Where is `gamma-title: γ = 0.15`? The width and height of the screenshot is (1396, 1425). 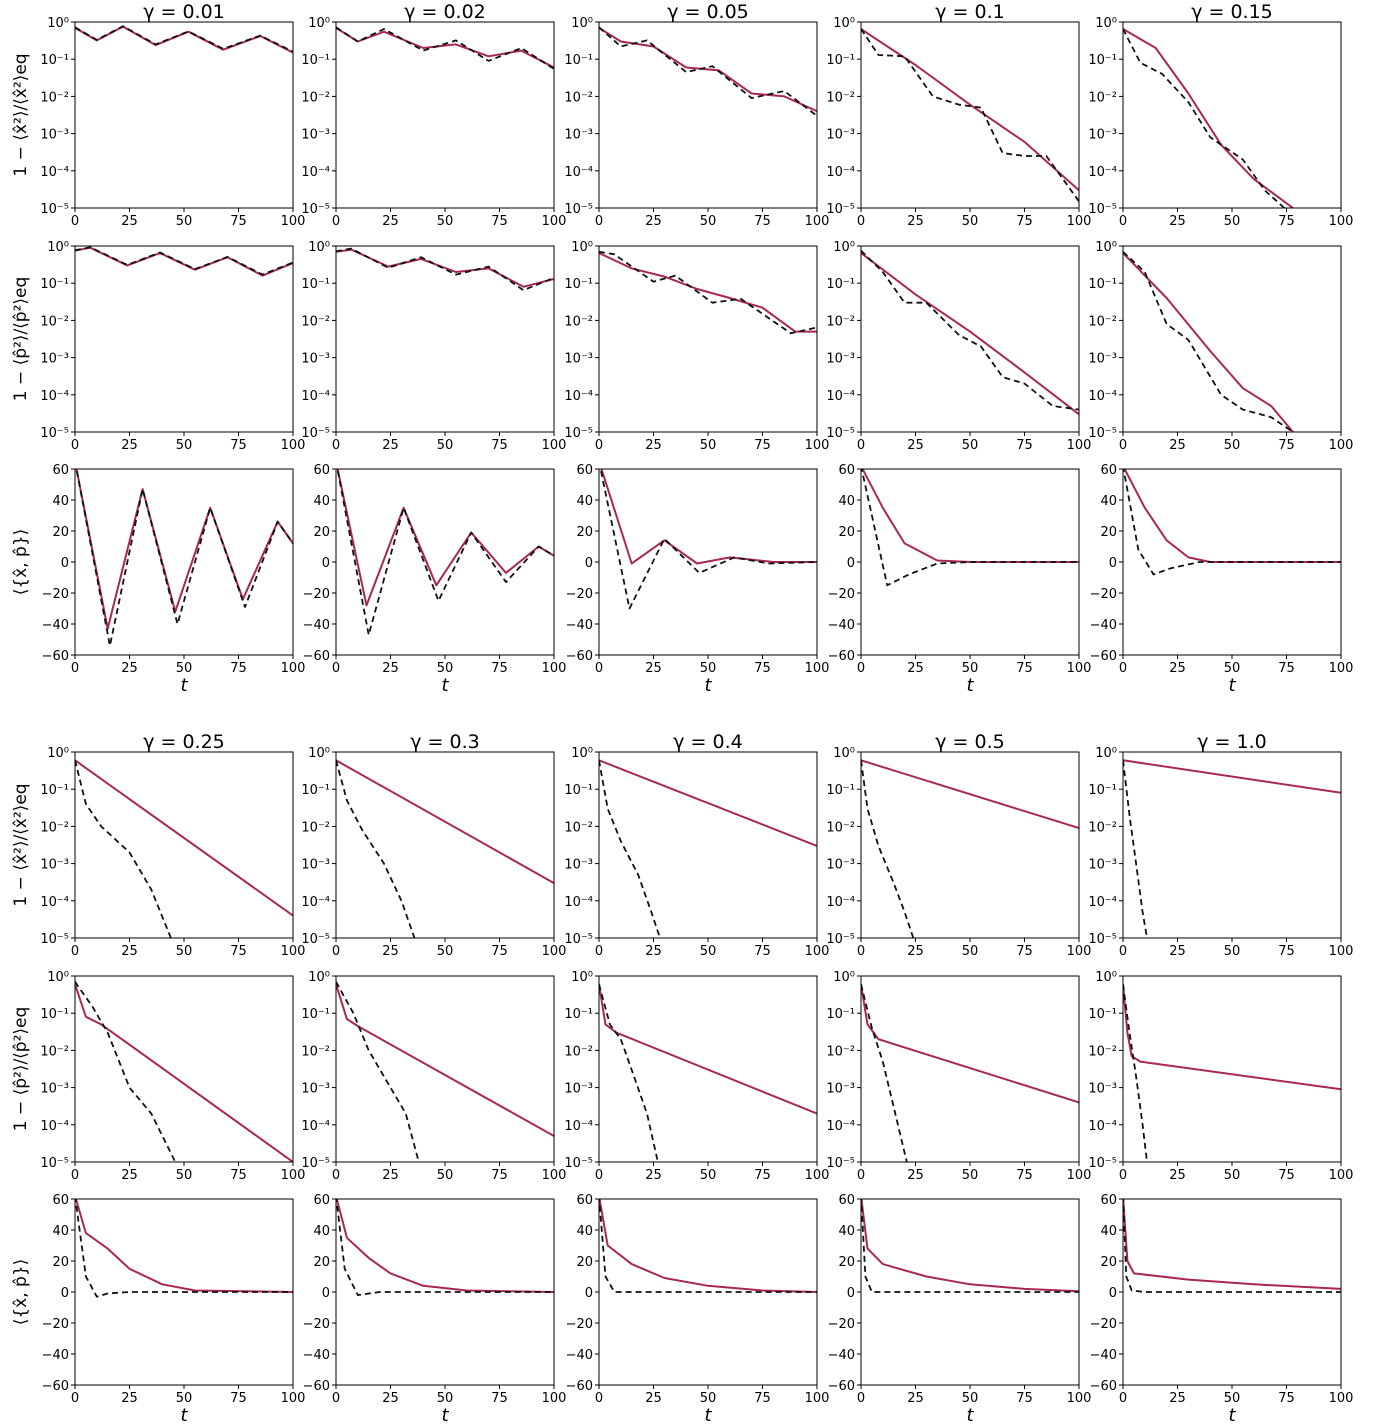 gamma-title: γ = 0.15 is located at coordinates (1232, 12).